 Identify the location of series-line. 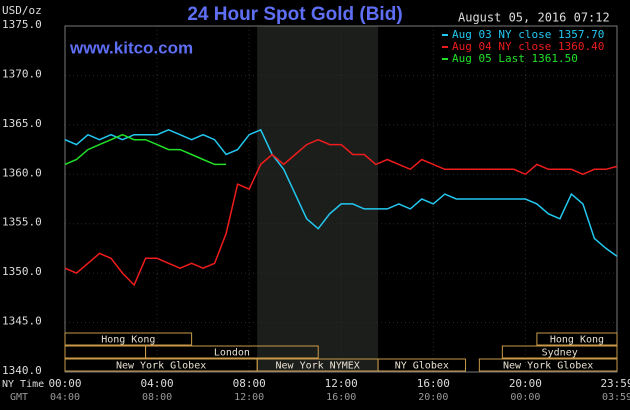
(145, 149).